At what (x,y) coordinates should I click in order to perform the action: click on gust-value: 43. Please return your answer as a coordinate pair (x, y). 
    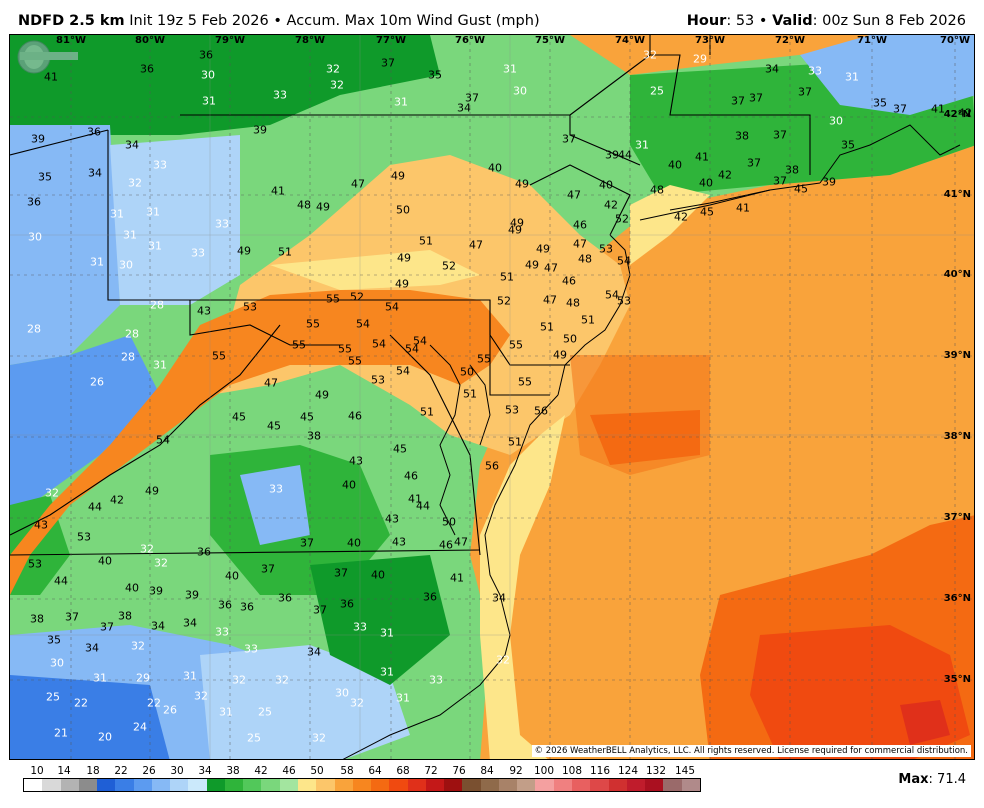
    Looking at the image, I should click on (204, 311).